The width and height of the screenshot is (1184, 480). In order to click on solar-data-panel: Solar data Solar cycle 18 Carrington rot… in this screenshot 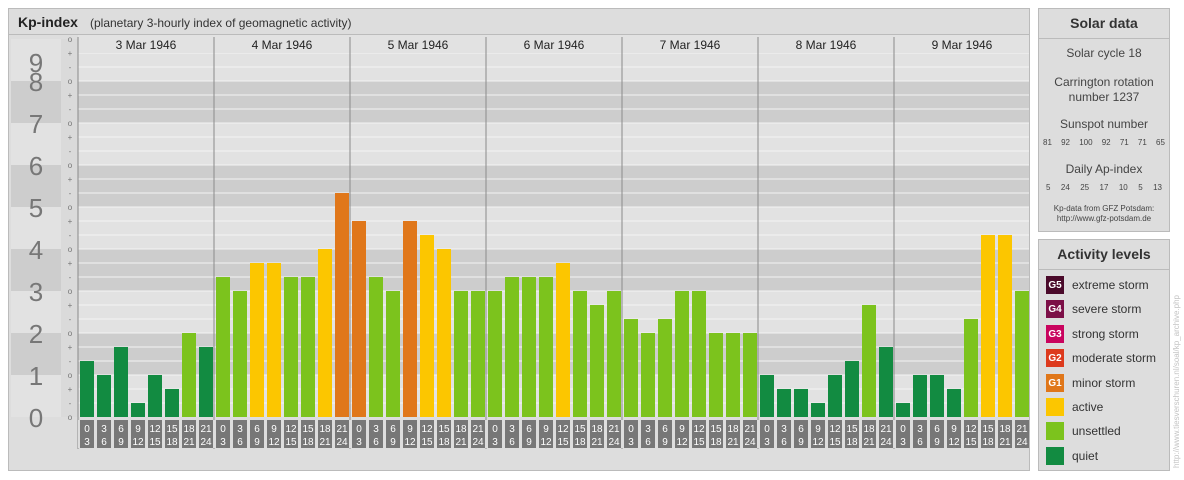, I will do `click(1104, 120)`.